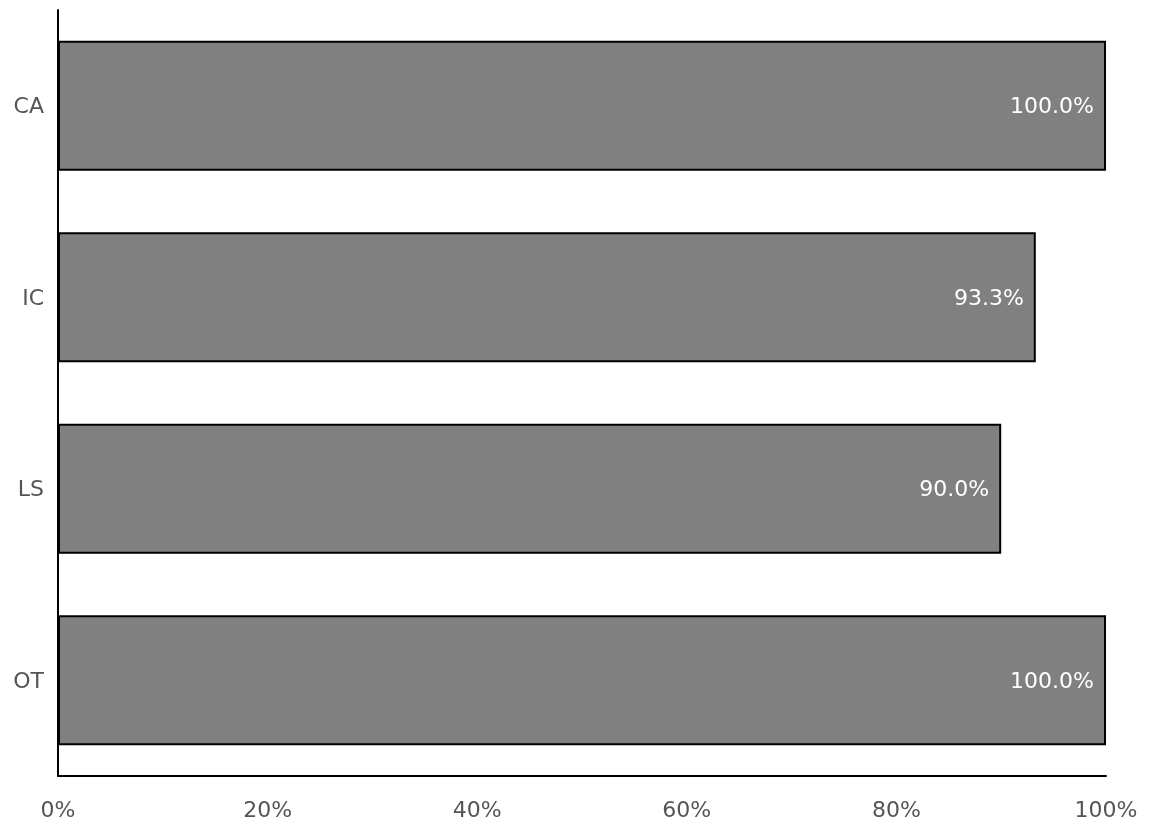  I want to click on x-tick-label: 100%, so click(1106, 809).